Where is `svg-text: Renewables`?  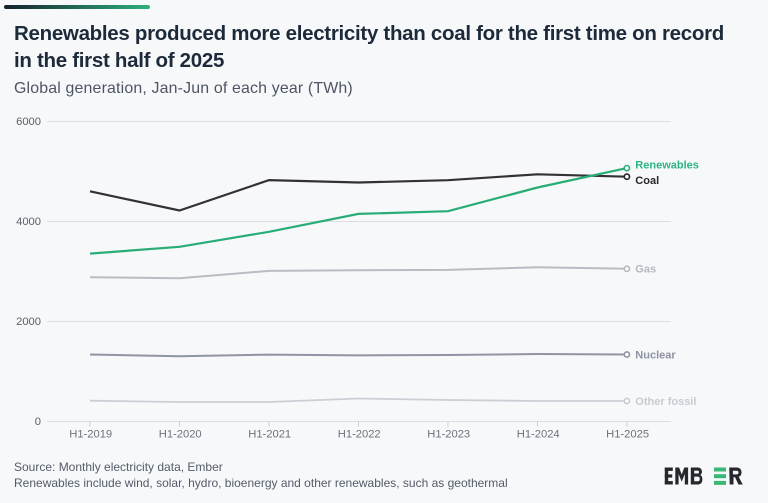
svg-text: Renewables is located at coordinates (667, 166).